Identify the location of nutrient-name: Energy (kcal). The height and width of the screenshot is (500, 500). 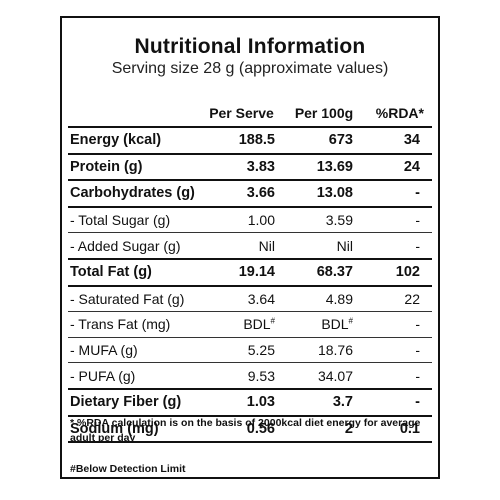
(134, 141).